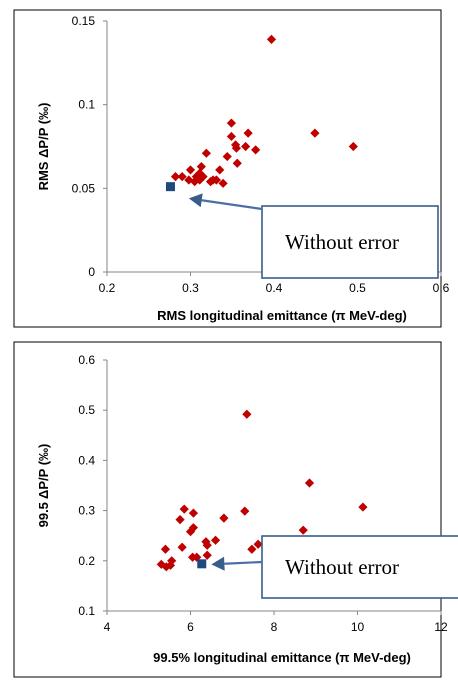 The image size is (458, 680). I want to click on x-tick-label: 0.3, so click(190, 288).